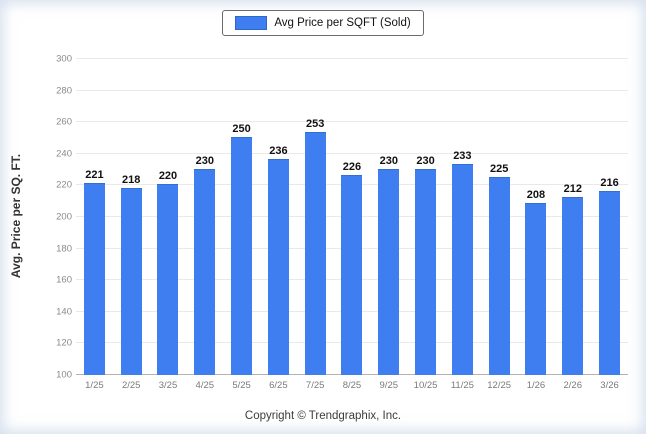 The width and height of the screenshot is (646, 434). Describe the element at coordinates (536, 195) in the screenshot. I see `bar-value-label: 208` at that location.